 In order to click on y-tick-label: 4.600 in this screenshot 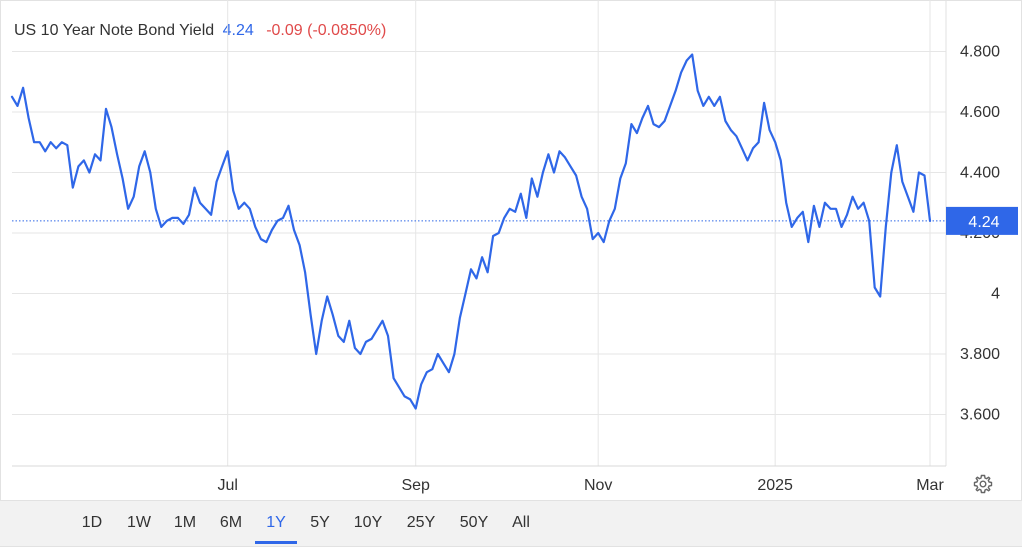, I will do `click(980, 112)`.